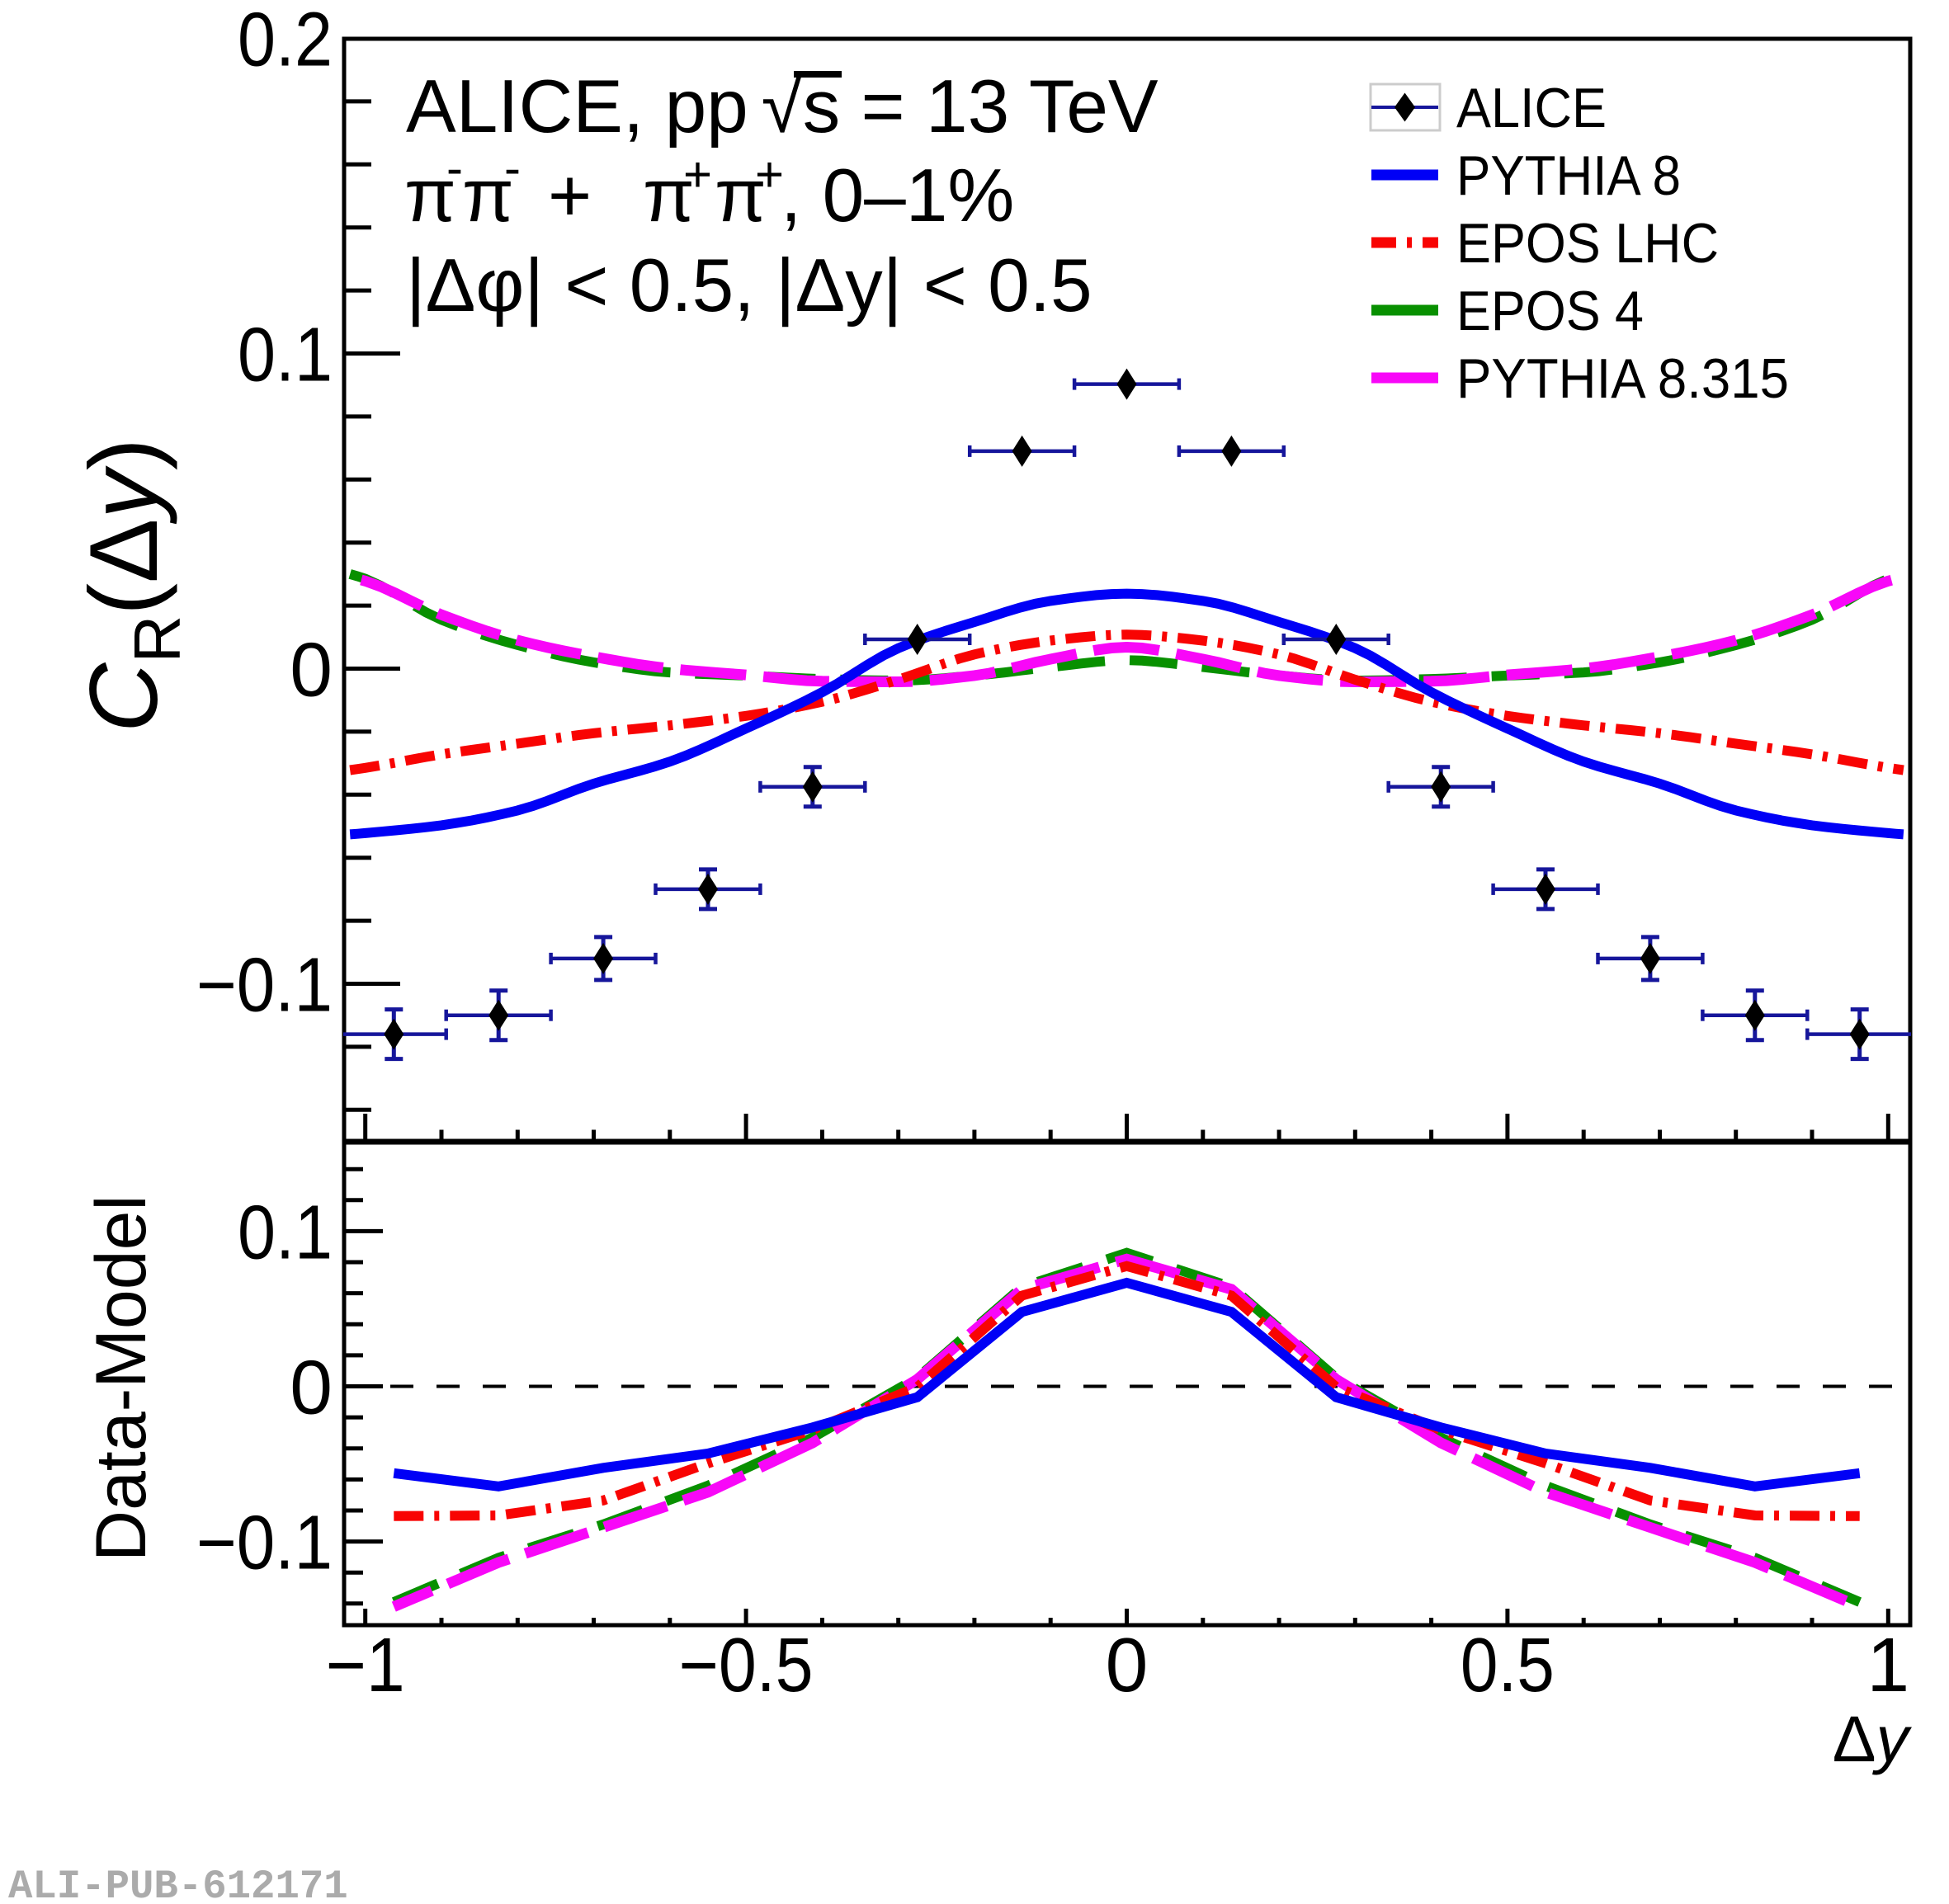 The height and width of the screenshot is (1904, 1949). What do you see at coordinates (1568, 175) in the screenshot?
I see `svg-text: PYTHIA 8` at bounding box center [1568, 175].